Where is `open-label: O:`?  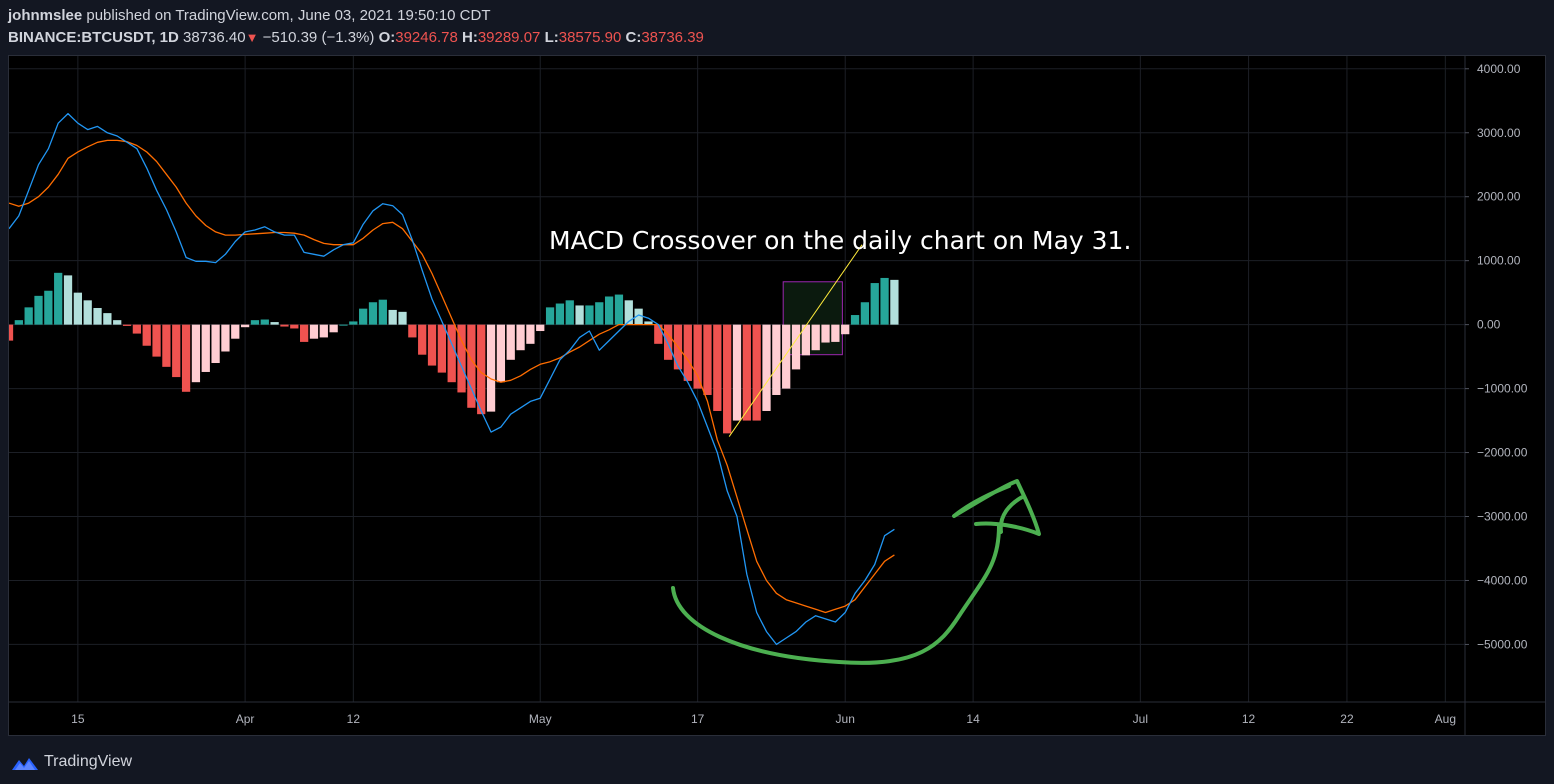
open-label: O: is located at coordinates (387, 37).